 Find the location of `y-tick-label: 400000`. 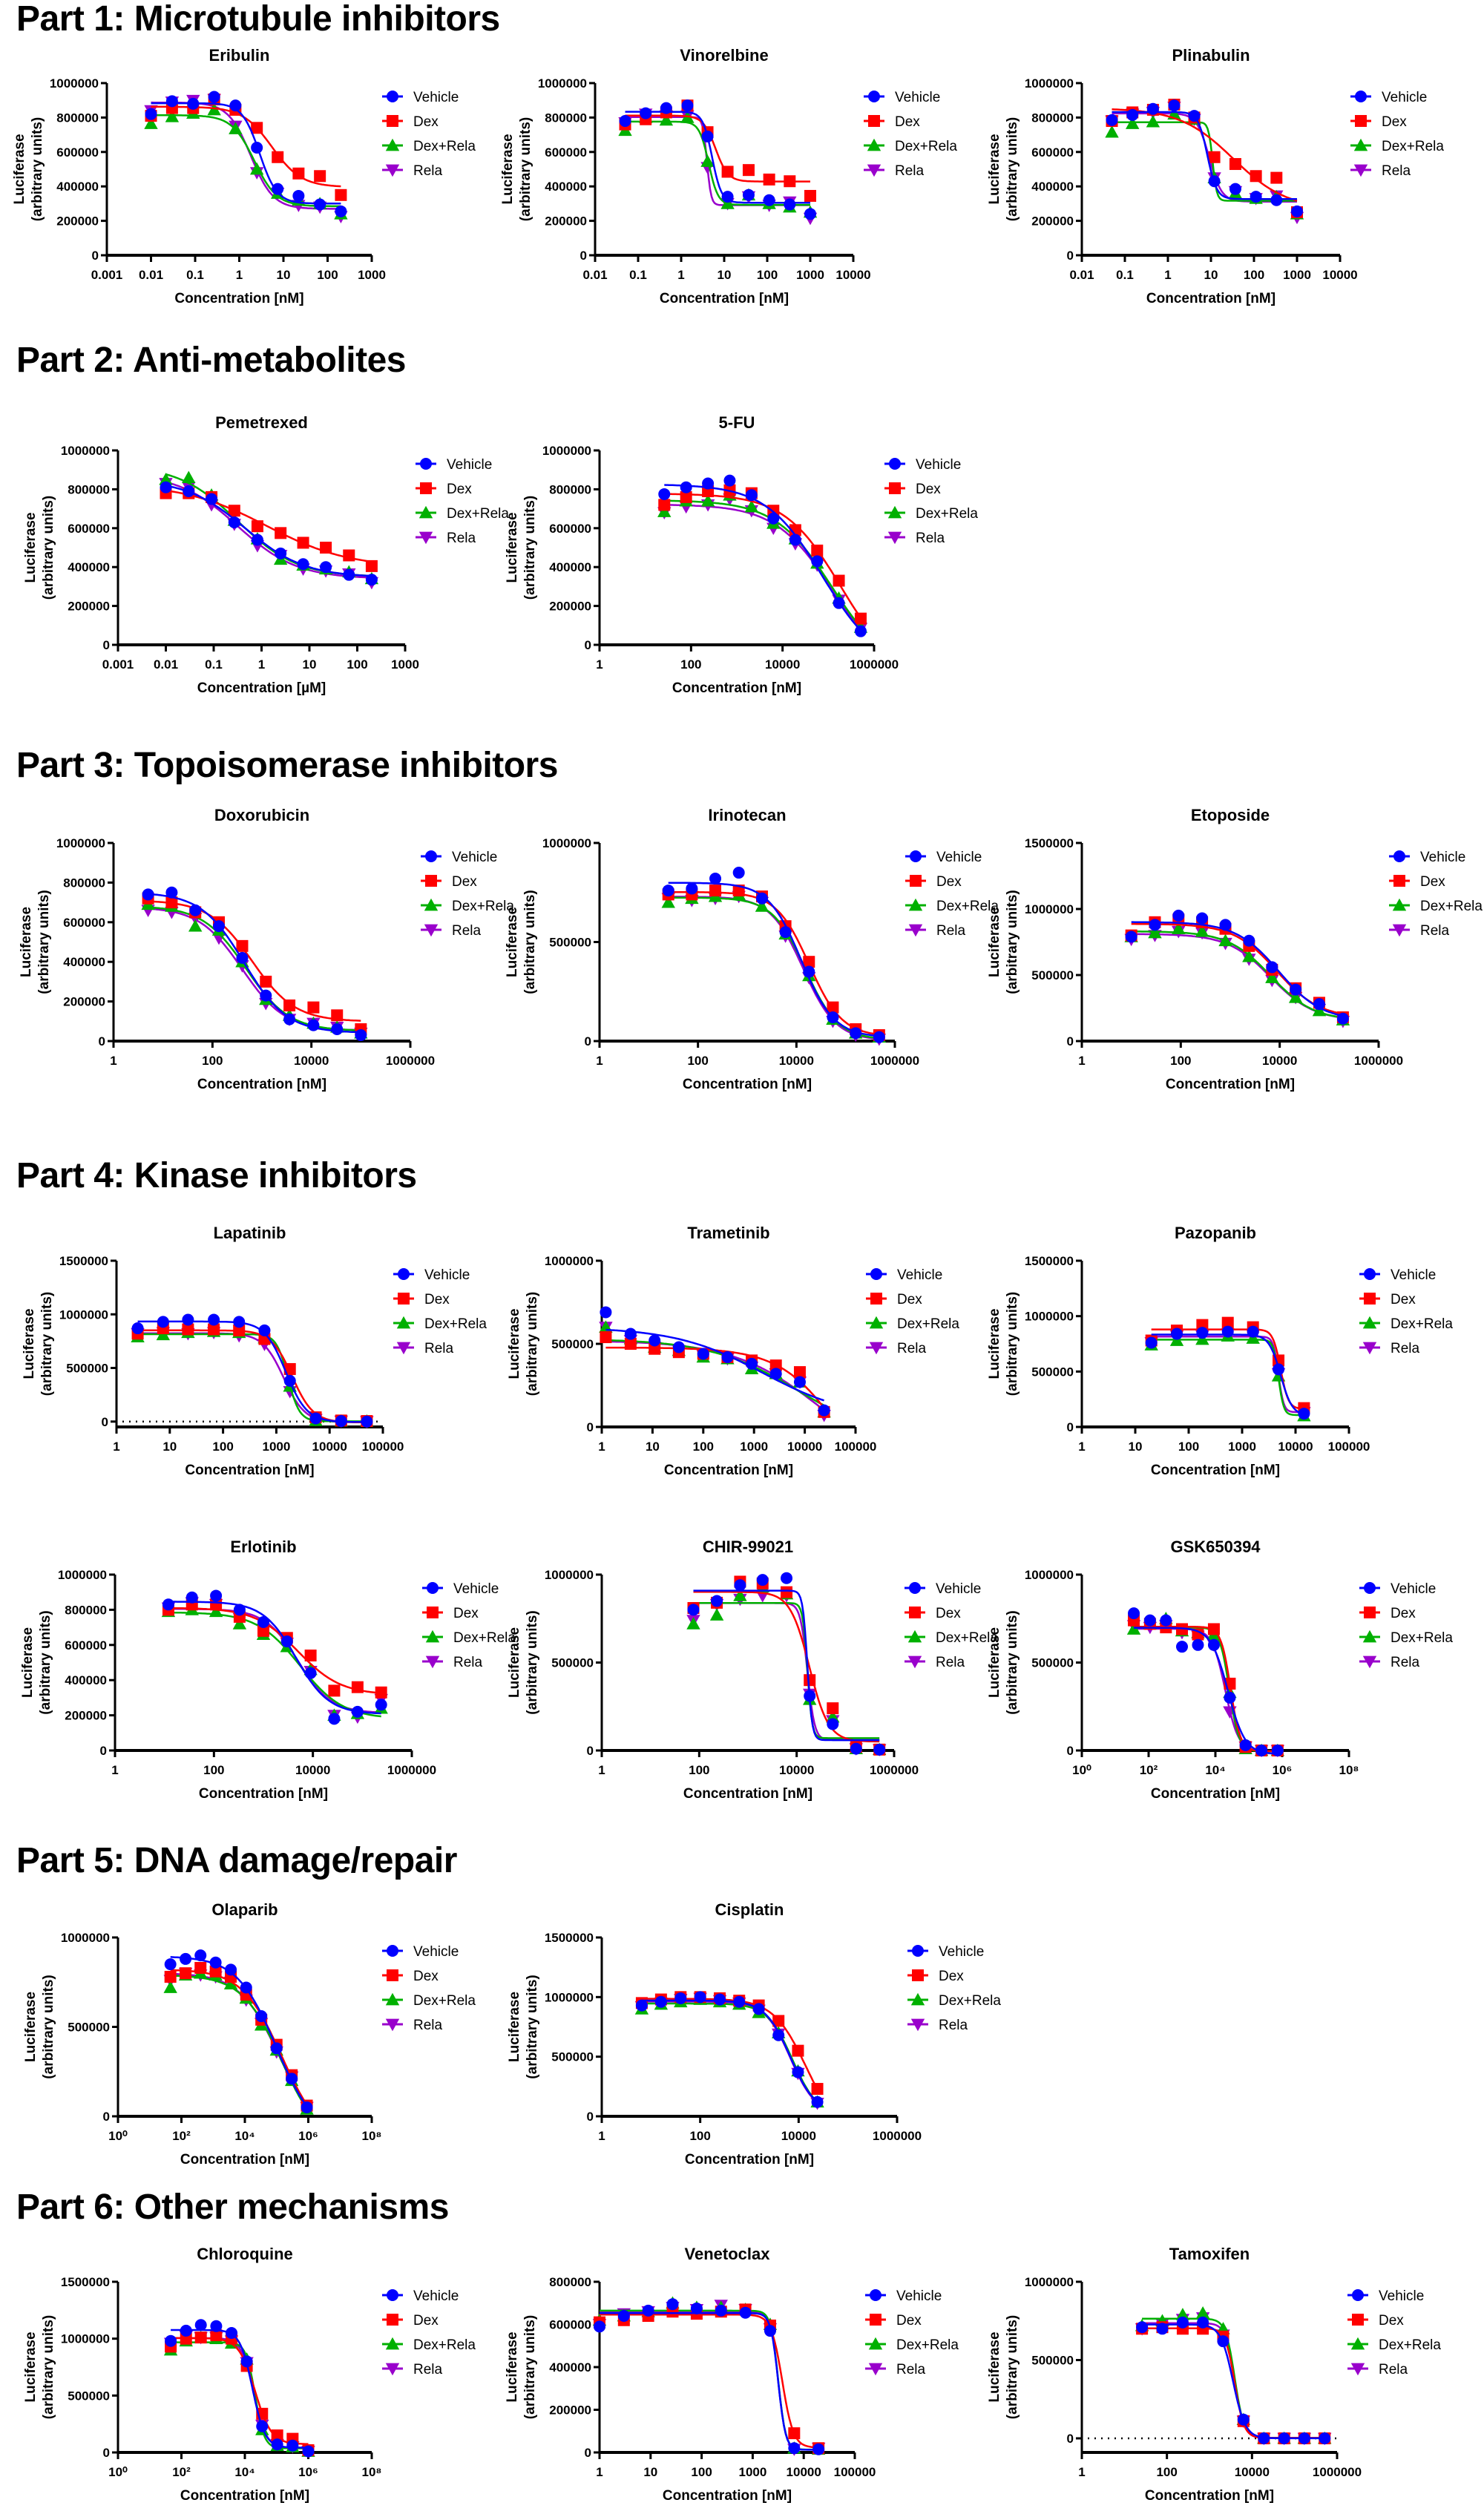

y-tick-label: 400000 is located at coordinates (86, 1680).